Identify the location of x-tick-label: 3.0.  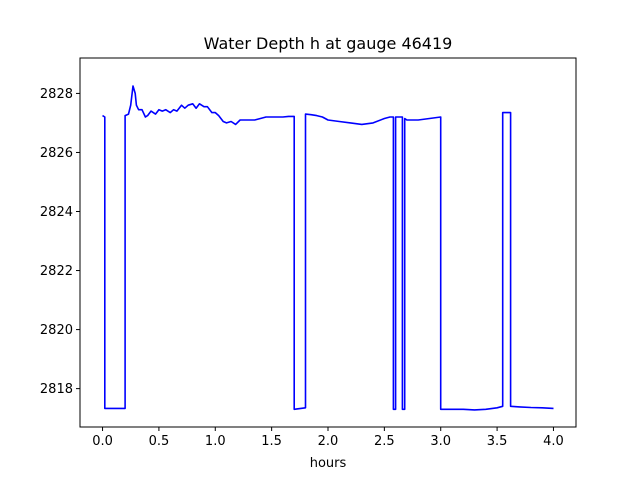
(440, 441).